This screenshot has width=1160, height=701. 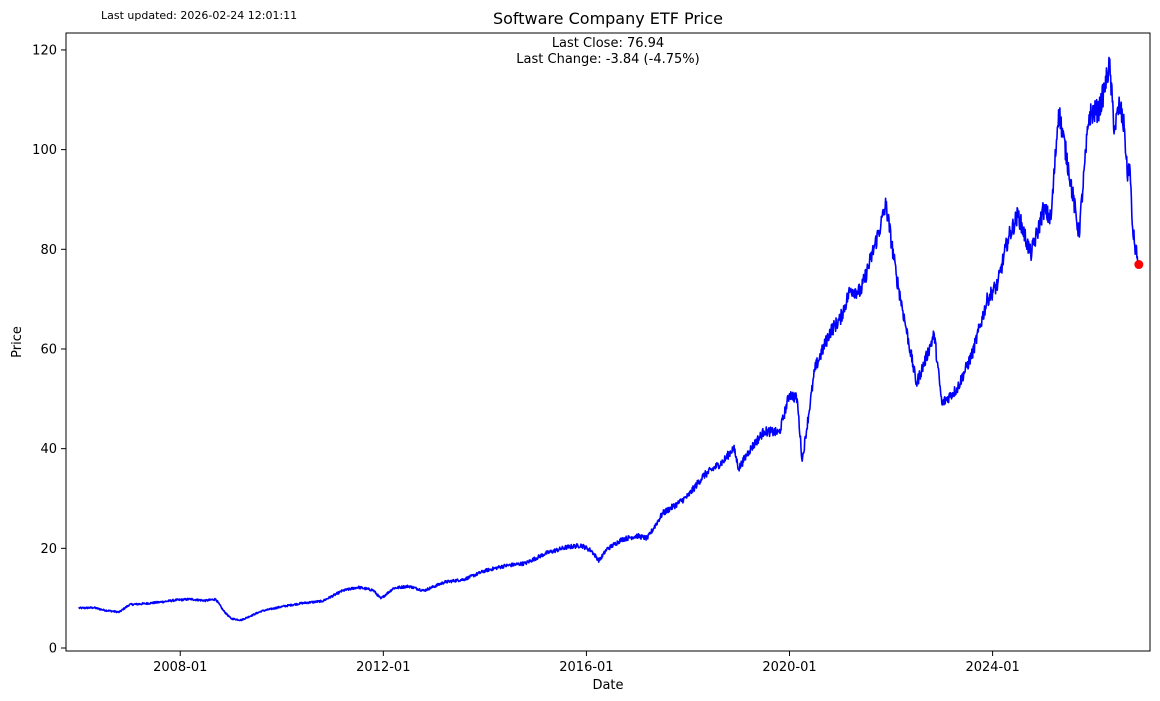 What do you see at coordinates (17, 342) in the screenshot?
I see `y-axis-label: Price` at bounding box center [17, 342].